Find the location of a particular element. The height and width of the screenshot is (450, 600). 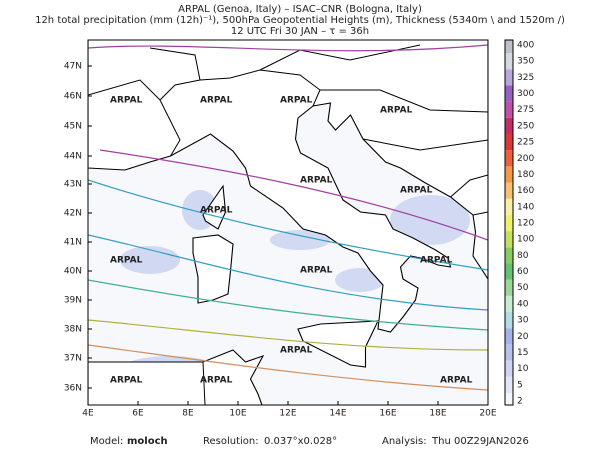

colorbar-label: 325 is located at coordinates (525, 78).